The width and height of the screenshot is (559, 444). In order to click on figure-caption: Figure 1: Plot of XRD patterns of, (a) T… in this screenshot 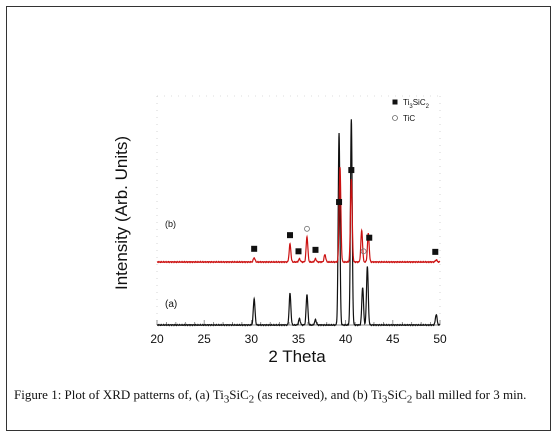, I will do `click(284, 397)`.